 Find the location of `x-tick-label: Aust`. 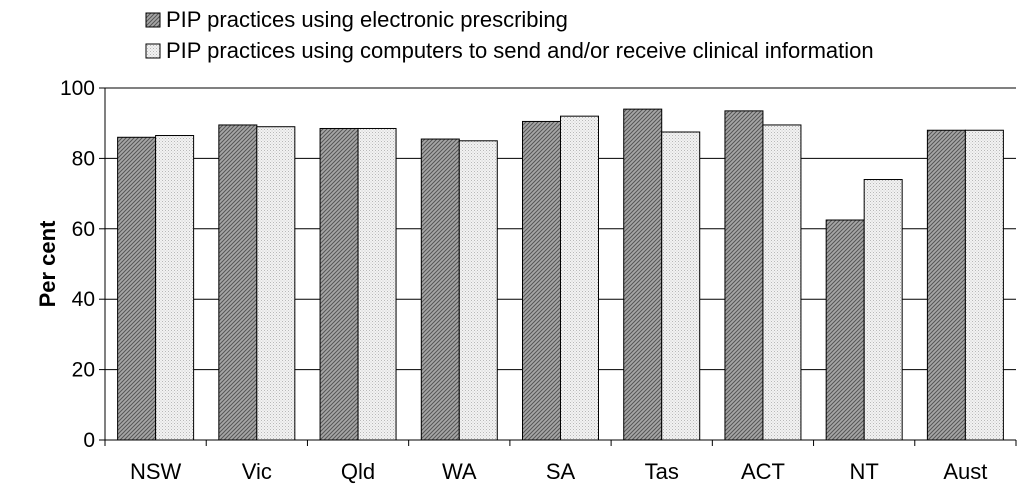

x-tick-label: Aust is located at coordinates (965, 471).